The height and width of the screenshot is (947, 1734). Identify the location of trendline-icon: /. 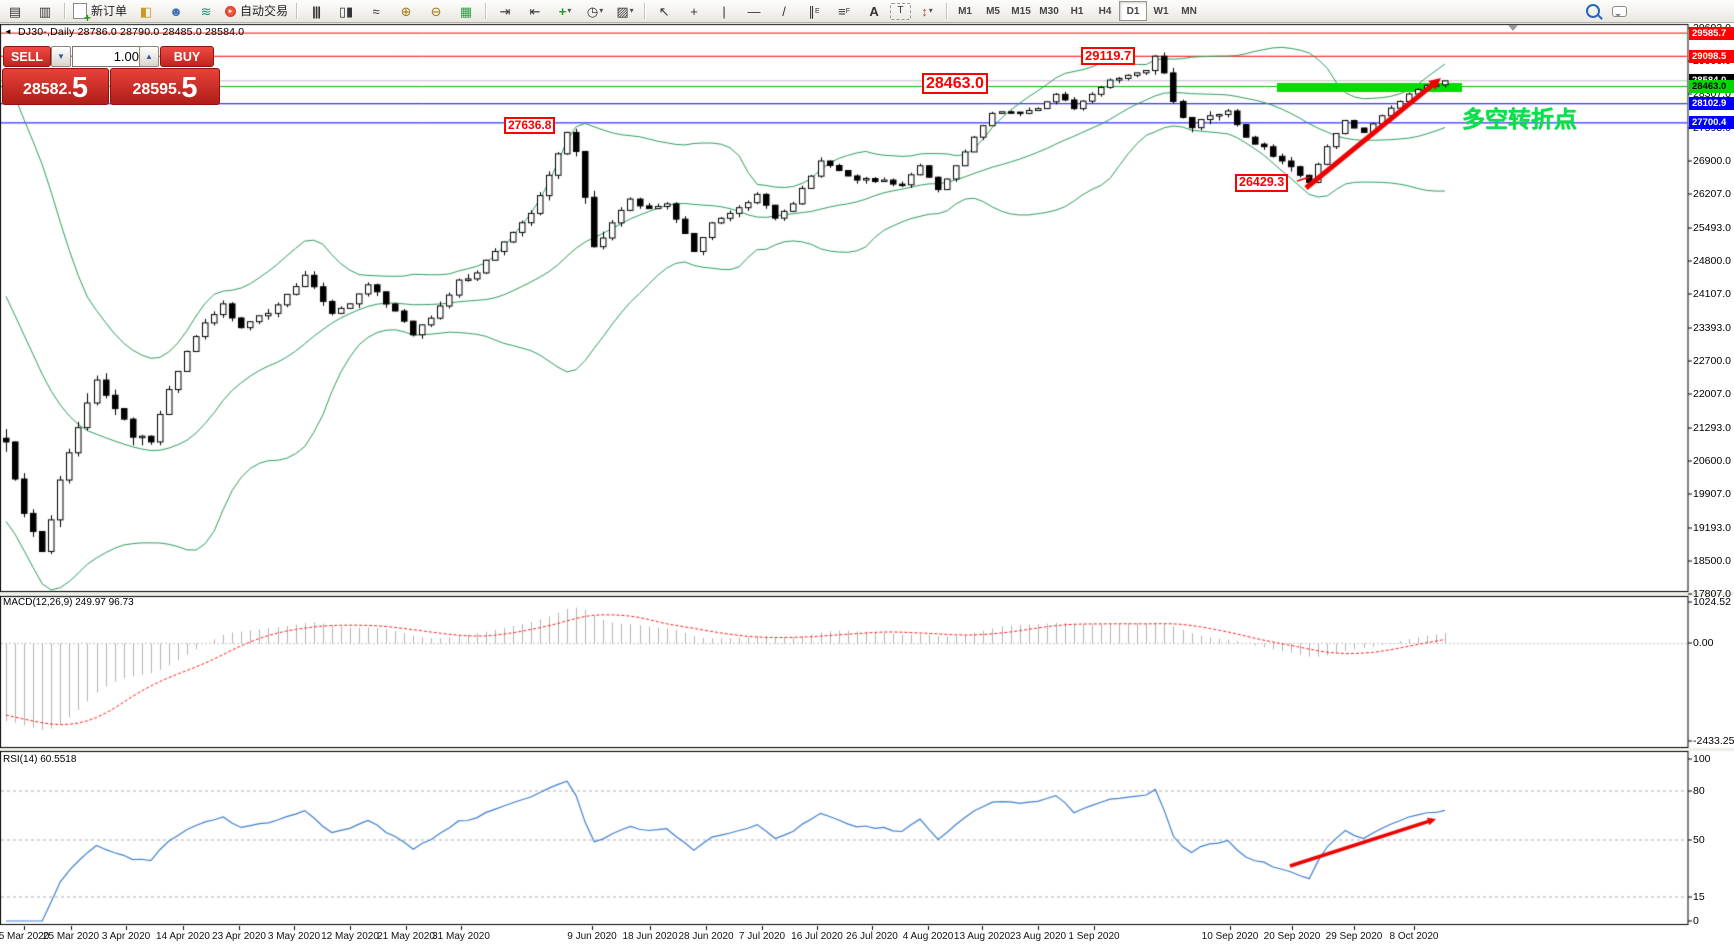
(784, 11).